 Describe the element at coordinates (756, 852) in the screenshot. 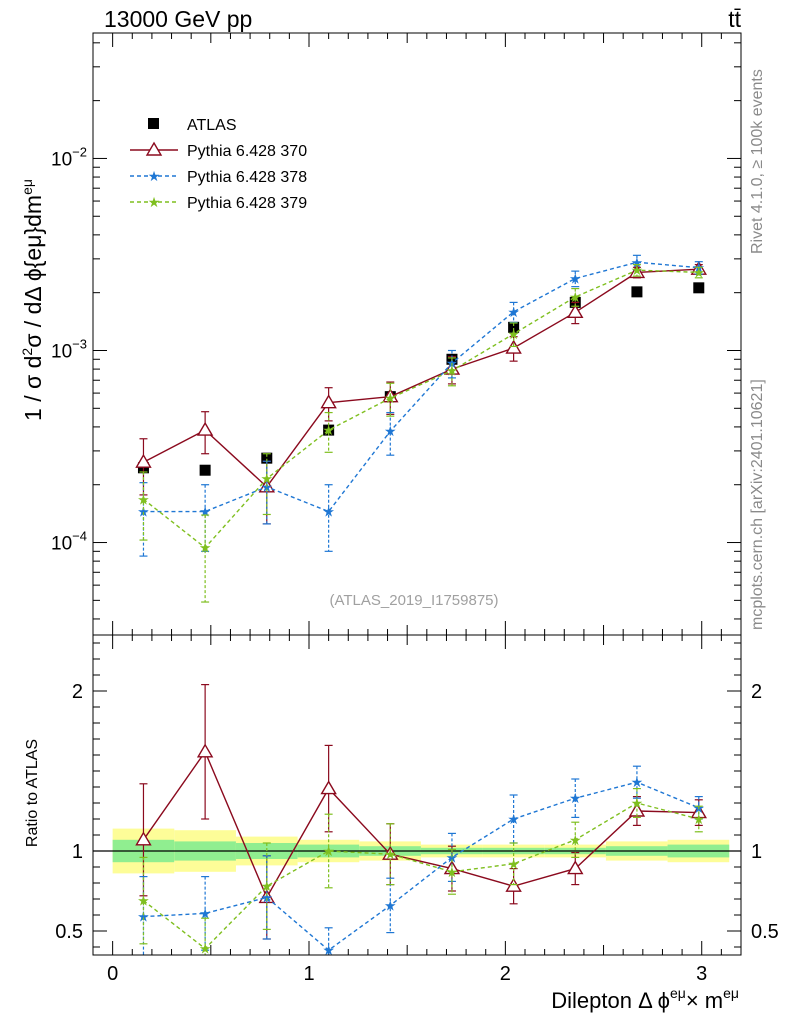

I see `ratio-y-tick-label-right: 1` at that location.